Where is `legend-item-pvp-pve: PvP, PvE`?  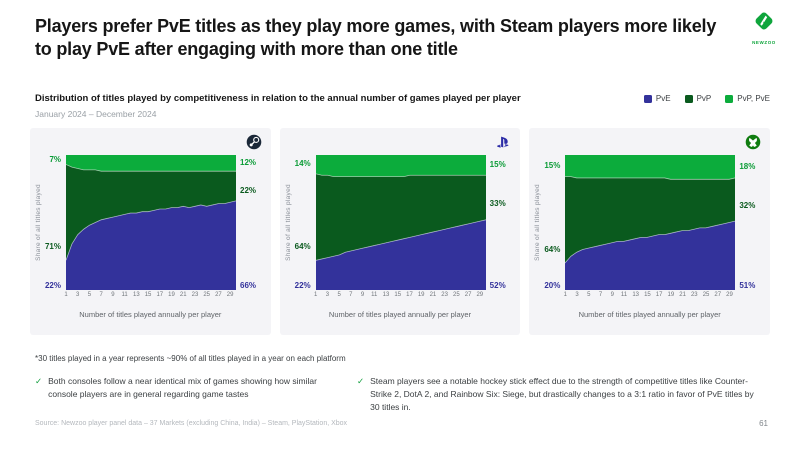
legend-item-pvp-pve: PvP, PvE is located at coordinates (747, 98).